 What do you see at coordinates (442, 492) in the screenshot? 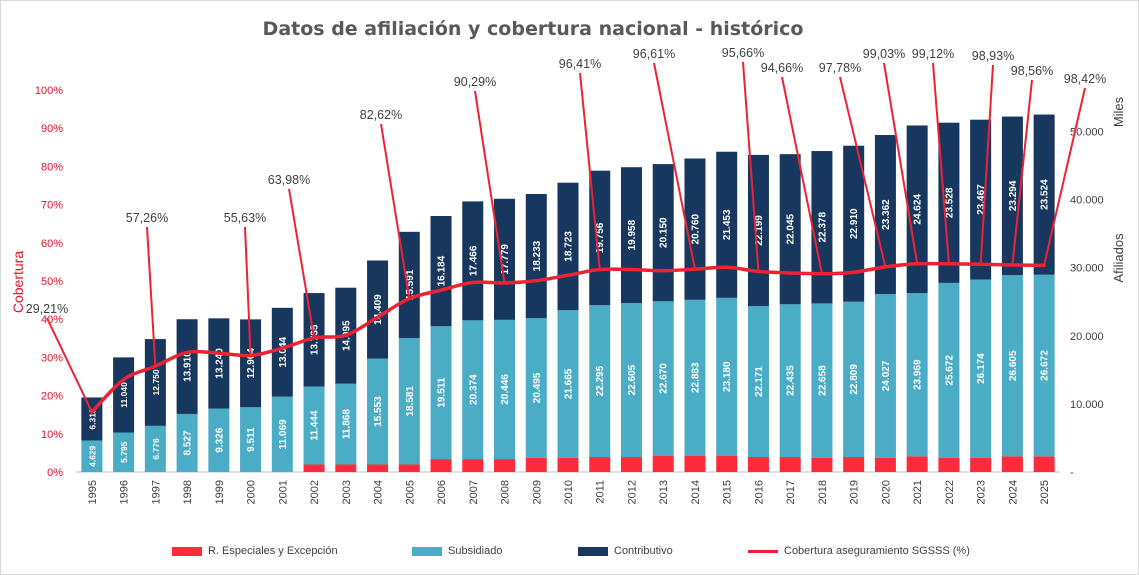
I see `x-tick-label: 2006` at bounding box center [442, 492].